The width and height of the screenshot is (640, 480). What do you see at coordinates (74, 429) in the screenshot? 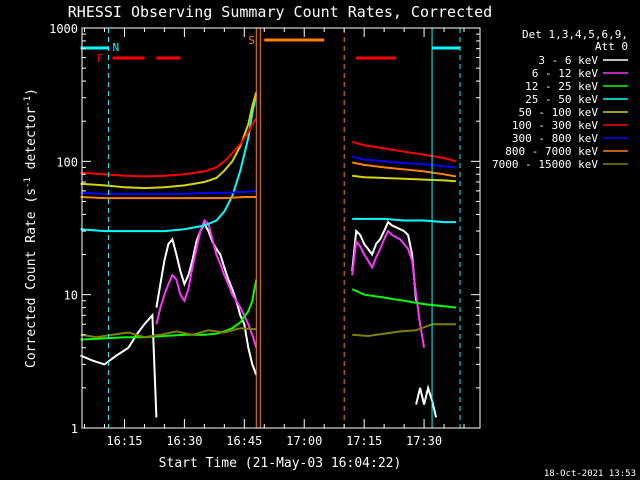
I see `y-tick-label: 1` at bounding box center [74, 429].